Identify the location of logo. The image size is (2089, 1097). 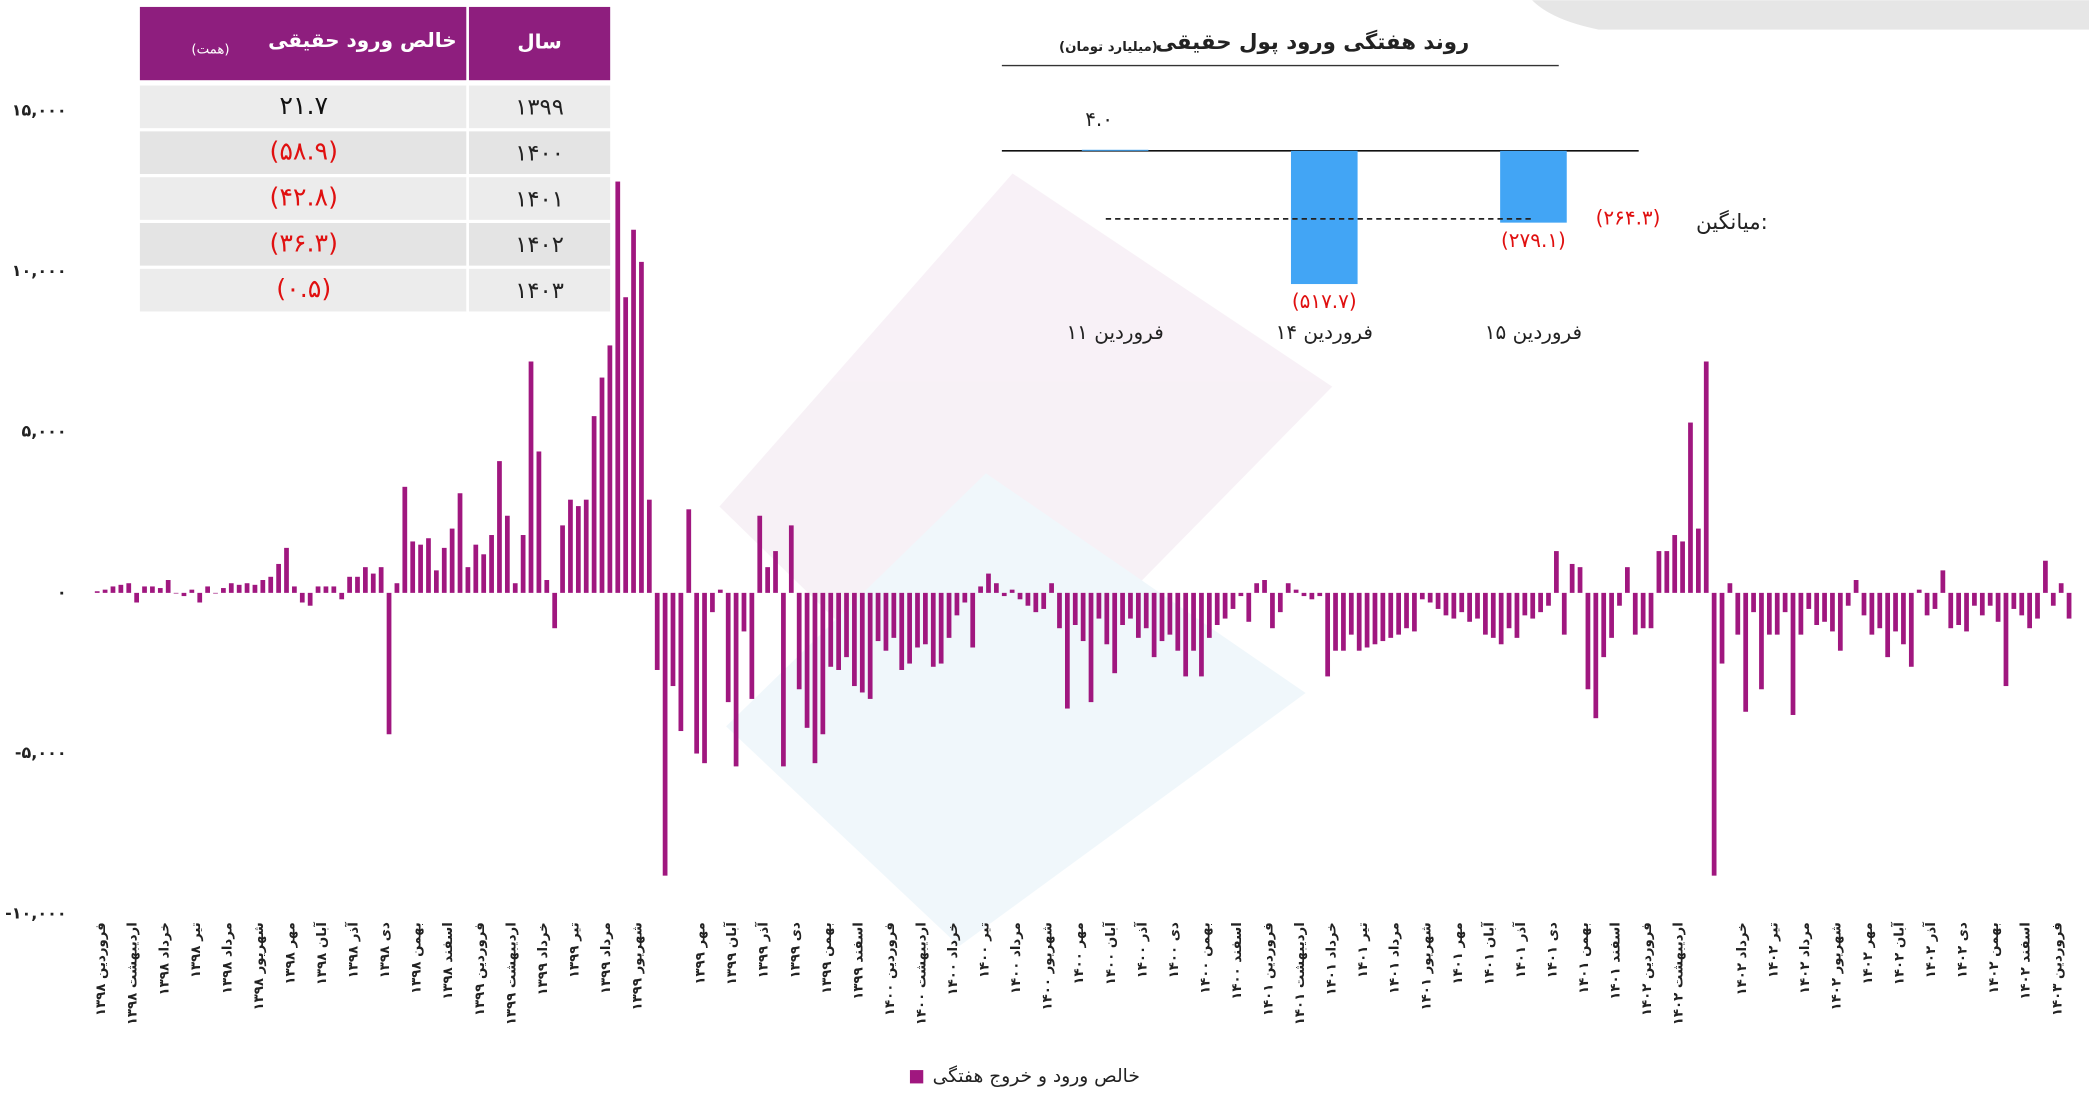
(1810, 15).